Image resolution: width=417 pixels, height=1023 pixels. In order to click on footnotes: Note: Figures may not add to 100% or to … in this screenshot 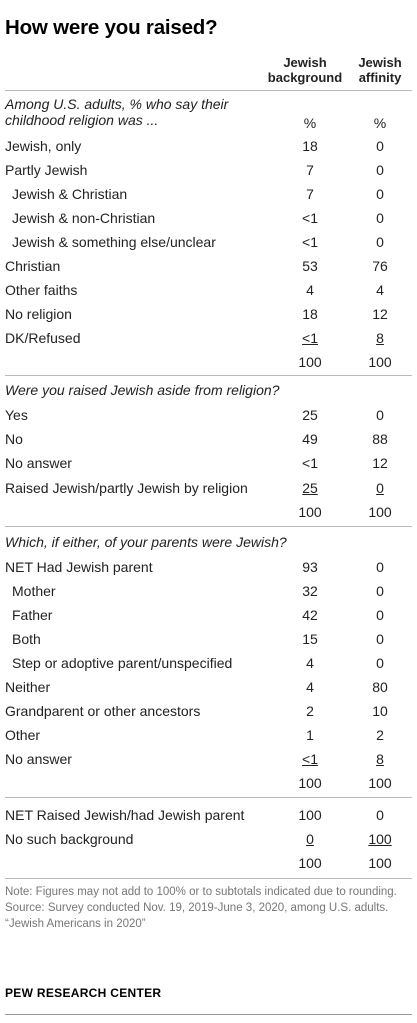, I will do `click(207, 908)`.